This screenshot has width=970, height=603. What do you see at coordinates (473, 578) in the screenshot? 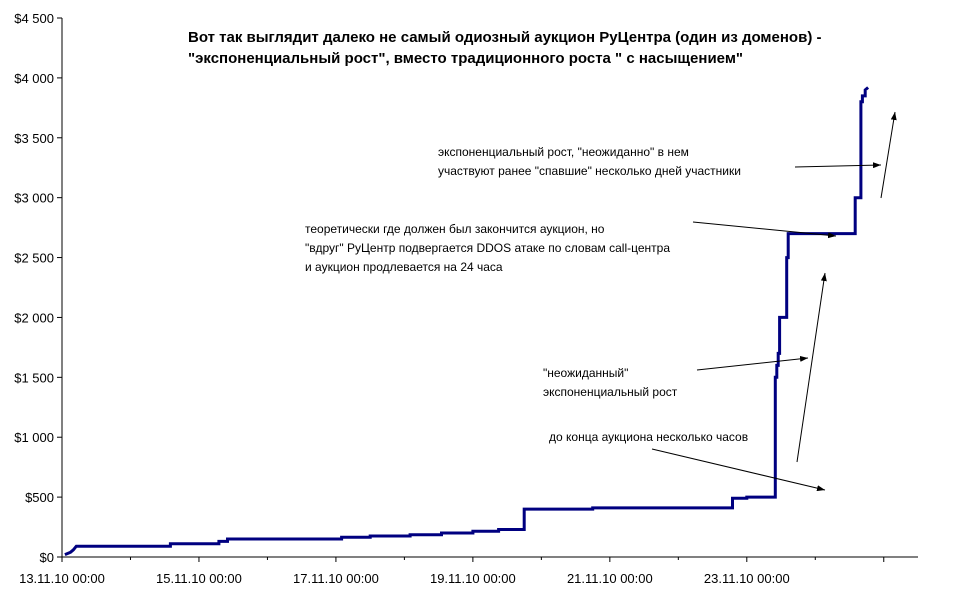
I see `x-tick-label: 19.11.10 00:00` at bounding box center [473, 578].